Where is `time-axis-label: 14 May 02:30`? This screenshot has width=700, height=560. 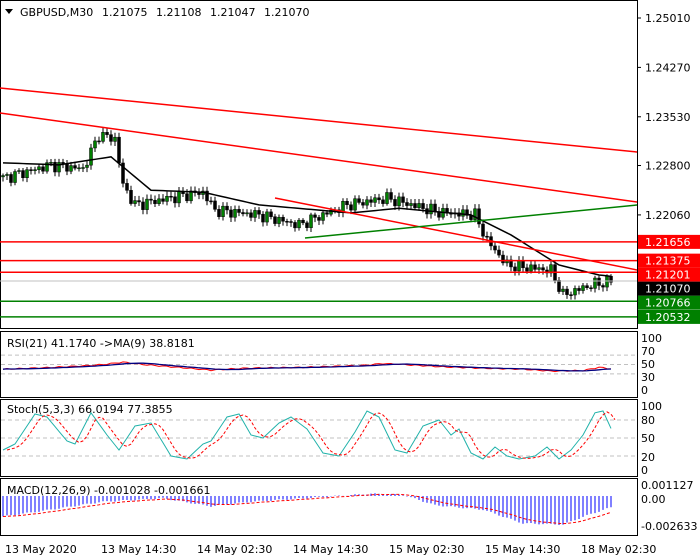 time-axis-label: 14 May 02:30 is located at coordinates (234, 549).